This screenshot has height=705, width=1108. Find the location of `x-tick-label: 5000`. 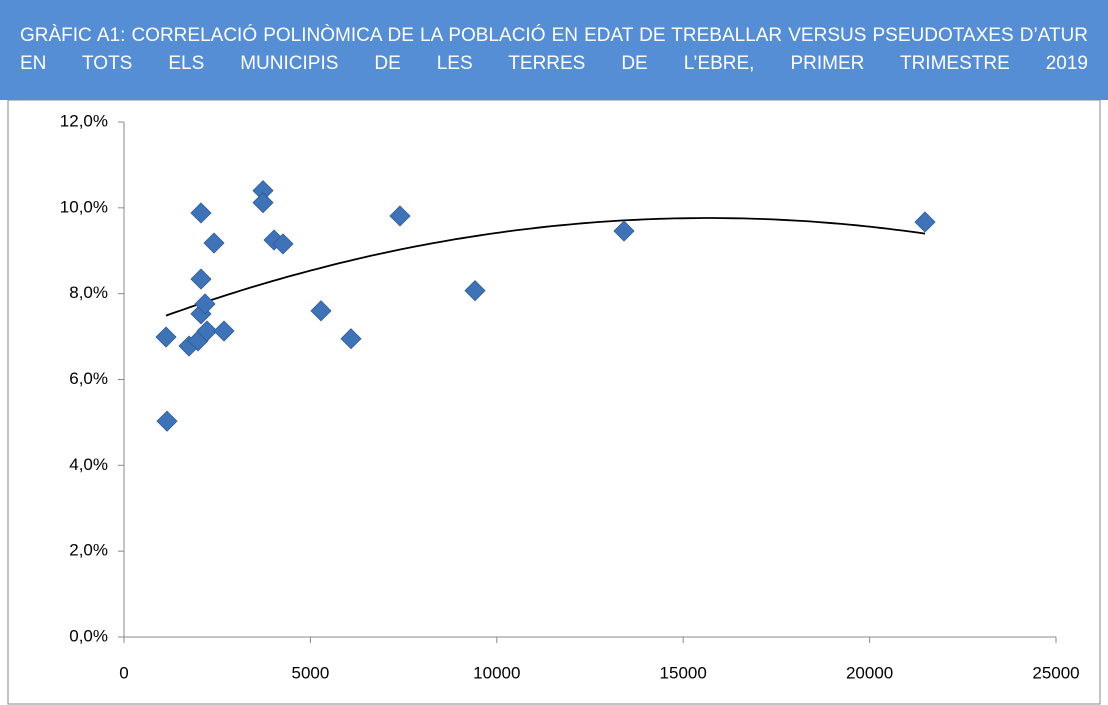

x-tick-label: 5000 is located at coordinates (310, 672).